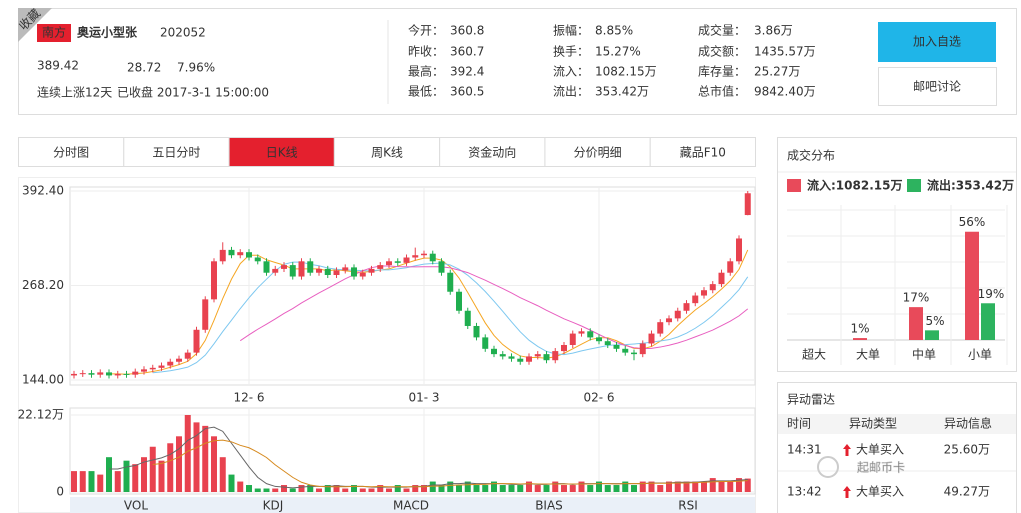 This screenshot has width=1021, height=513. What do you see at coordinates (873, 424) in the screenshot?
I see `column-header: 异动类型` at bounding box center [873, 424].